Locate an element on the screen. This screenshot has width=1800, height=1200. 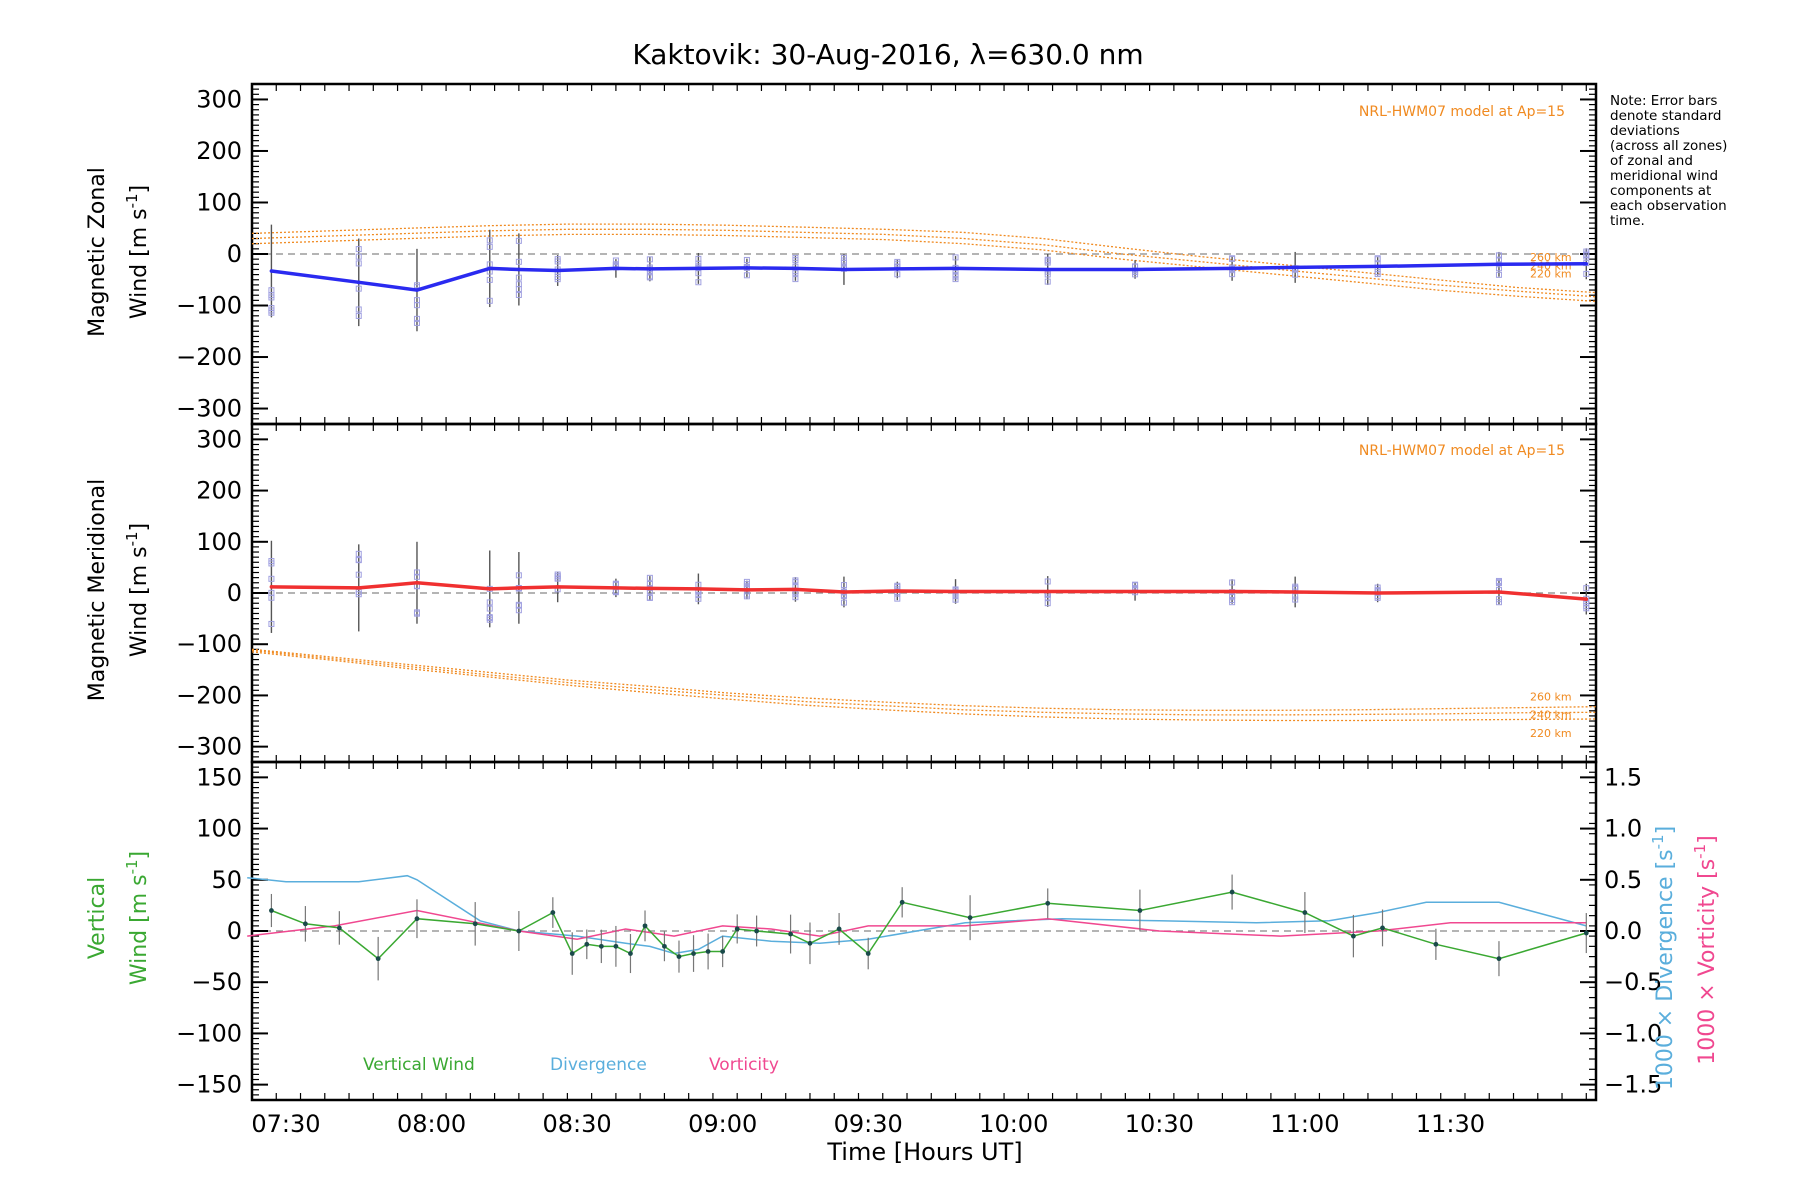
divergence-axis-label: 1000 × Divergence [s-1] is located at coordinates (1663, 958).